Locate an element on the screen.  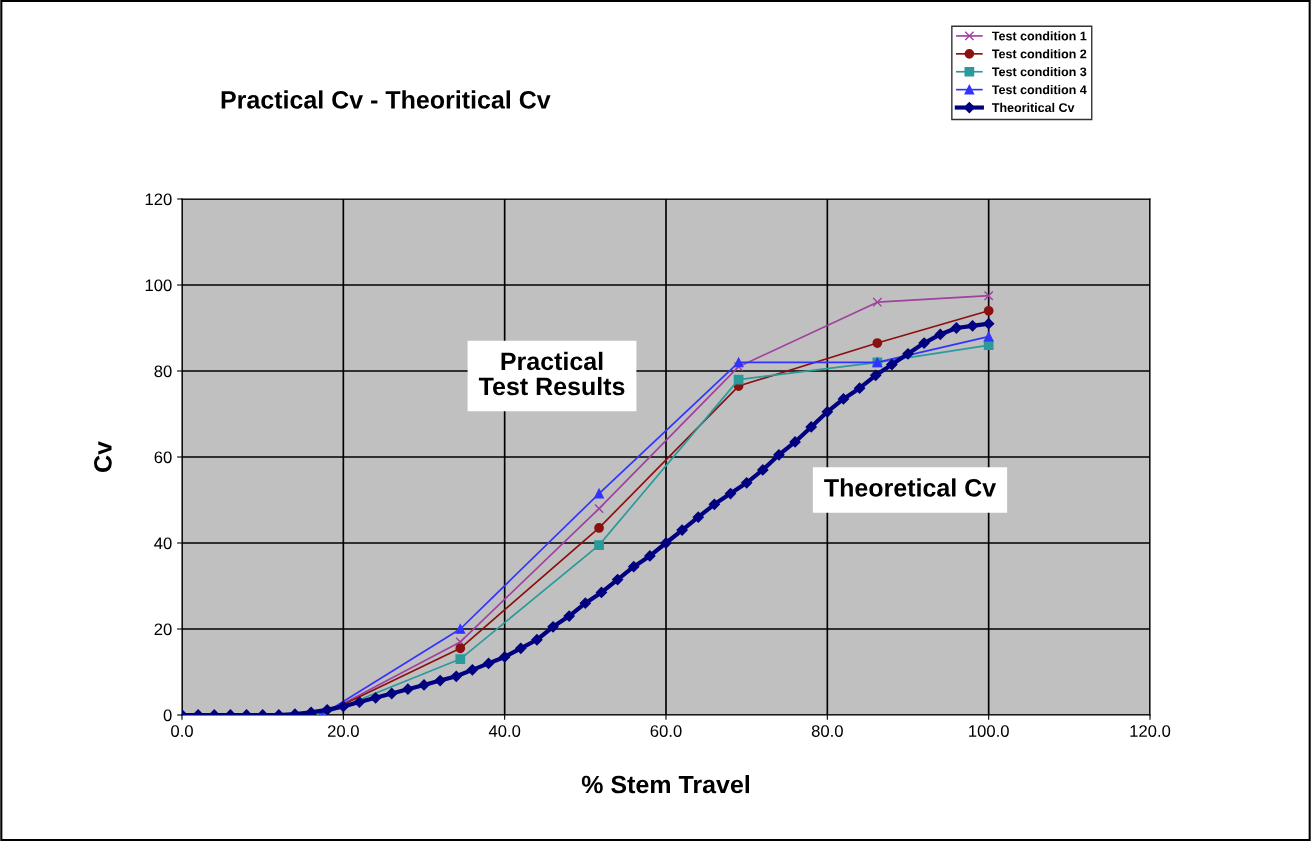
chart-title: Practical Cv - Theoritical Cv is located at coordinates (386, 99).